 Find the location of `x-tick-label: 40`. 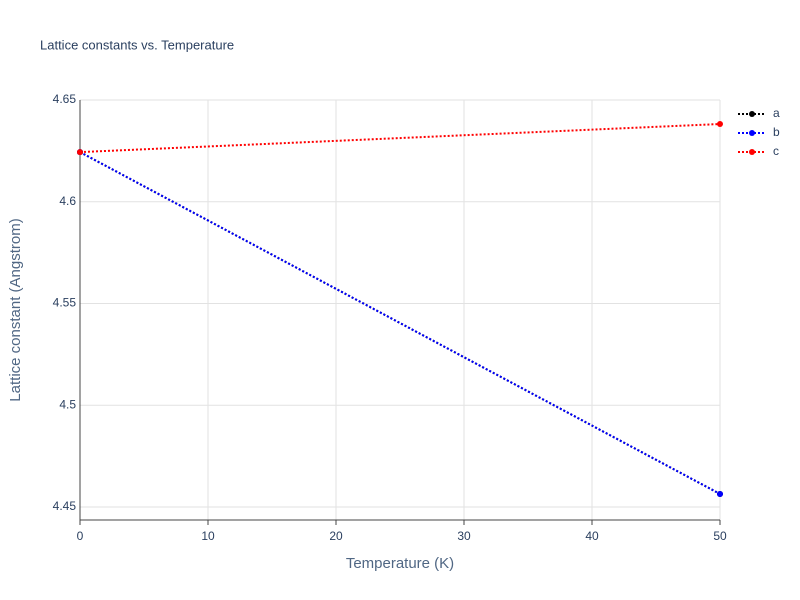

x-tick-label: 40 is located at coordinates (592, 536).